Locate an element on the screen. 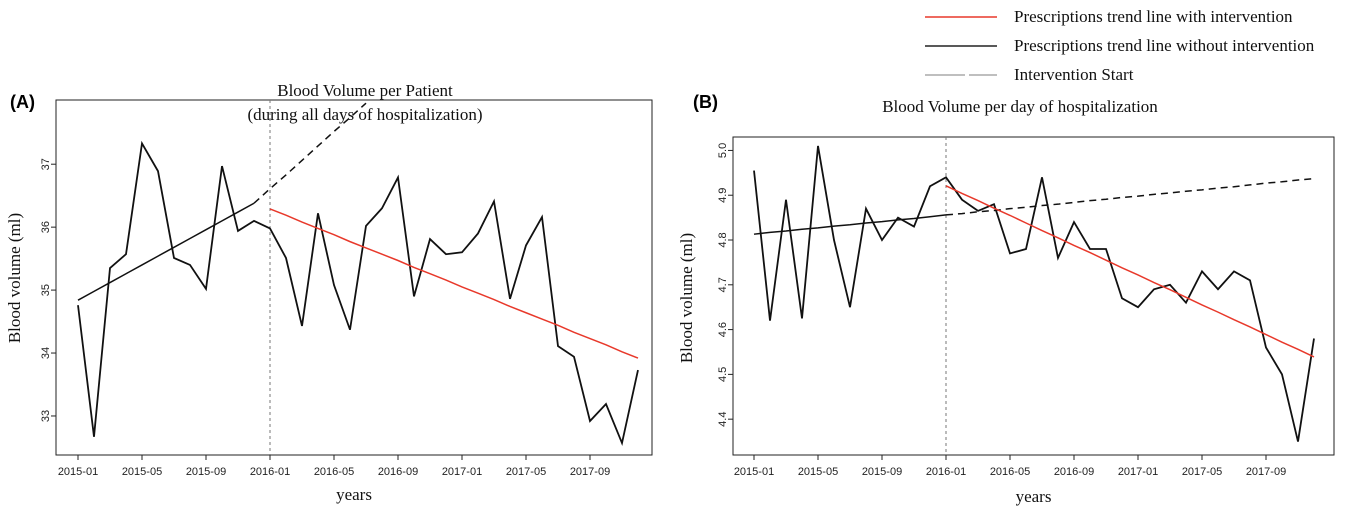 The image size is (1349, 511). y-tick-label: 5.0 is located at coordinates (723, 150).